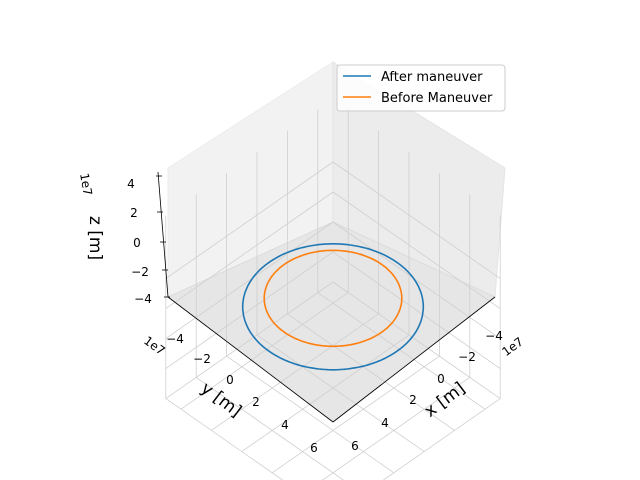 Image resolution: width=640 pixels, height=480 pixels. What do you see at coordinates (437, 98) in the screenshot?
I see `legend-label-before: Before Maneuver` at bounding box center [437, 98].